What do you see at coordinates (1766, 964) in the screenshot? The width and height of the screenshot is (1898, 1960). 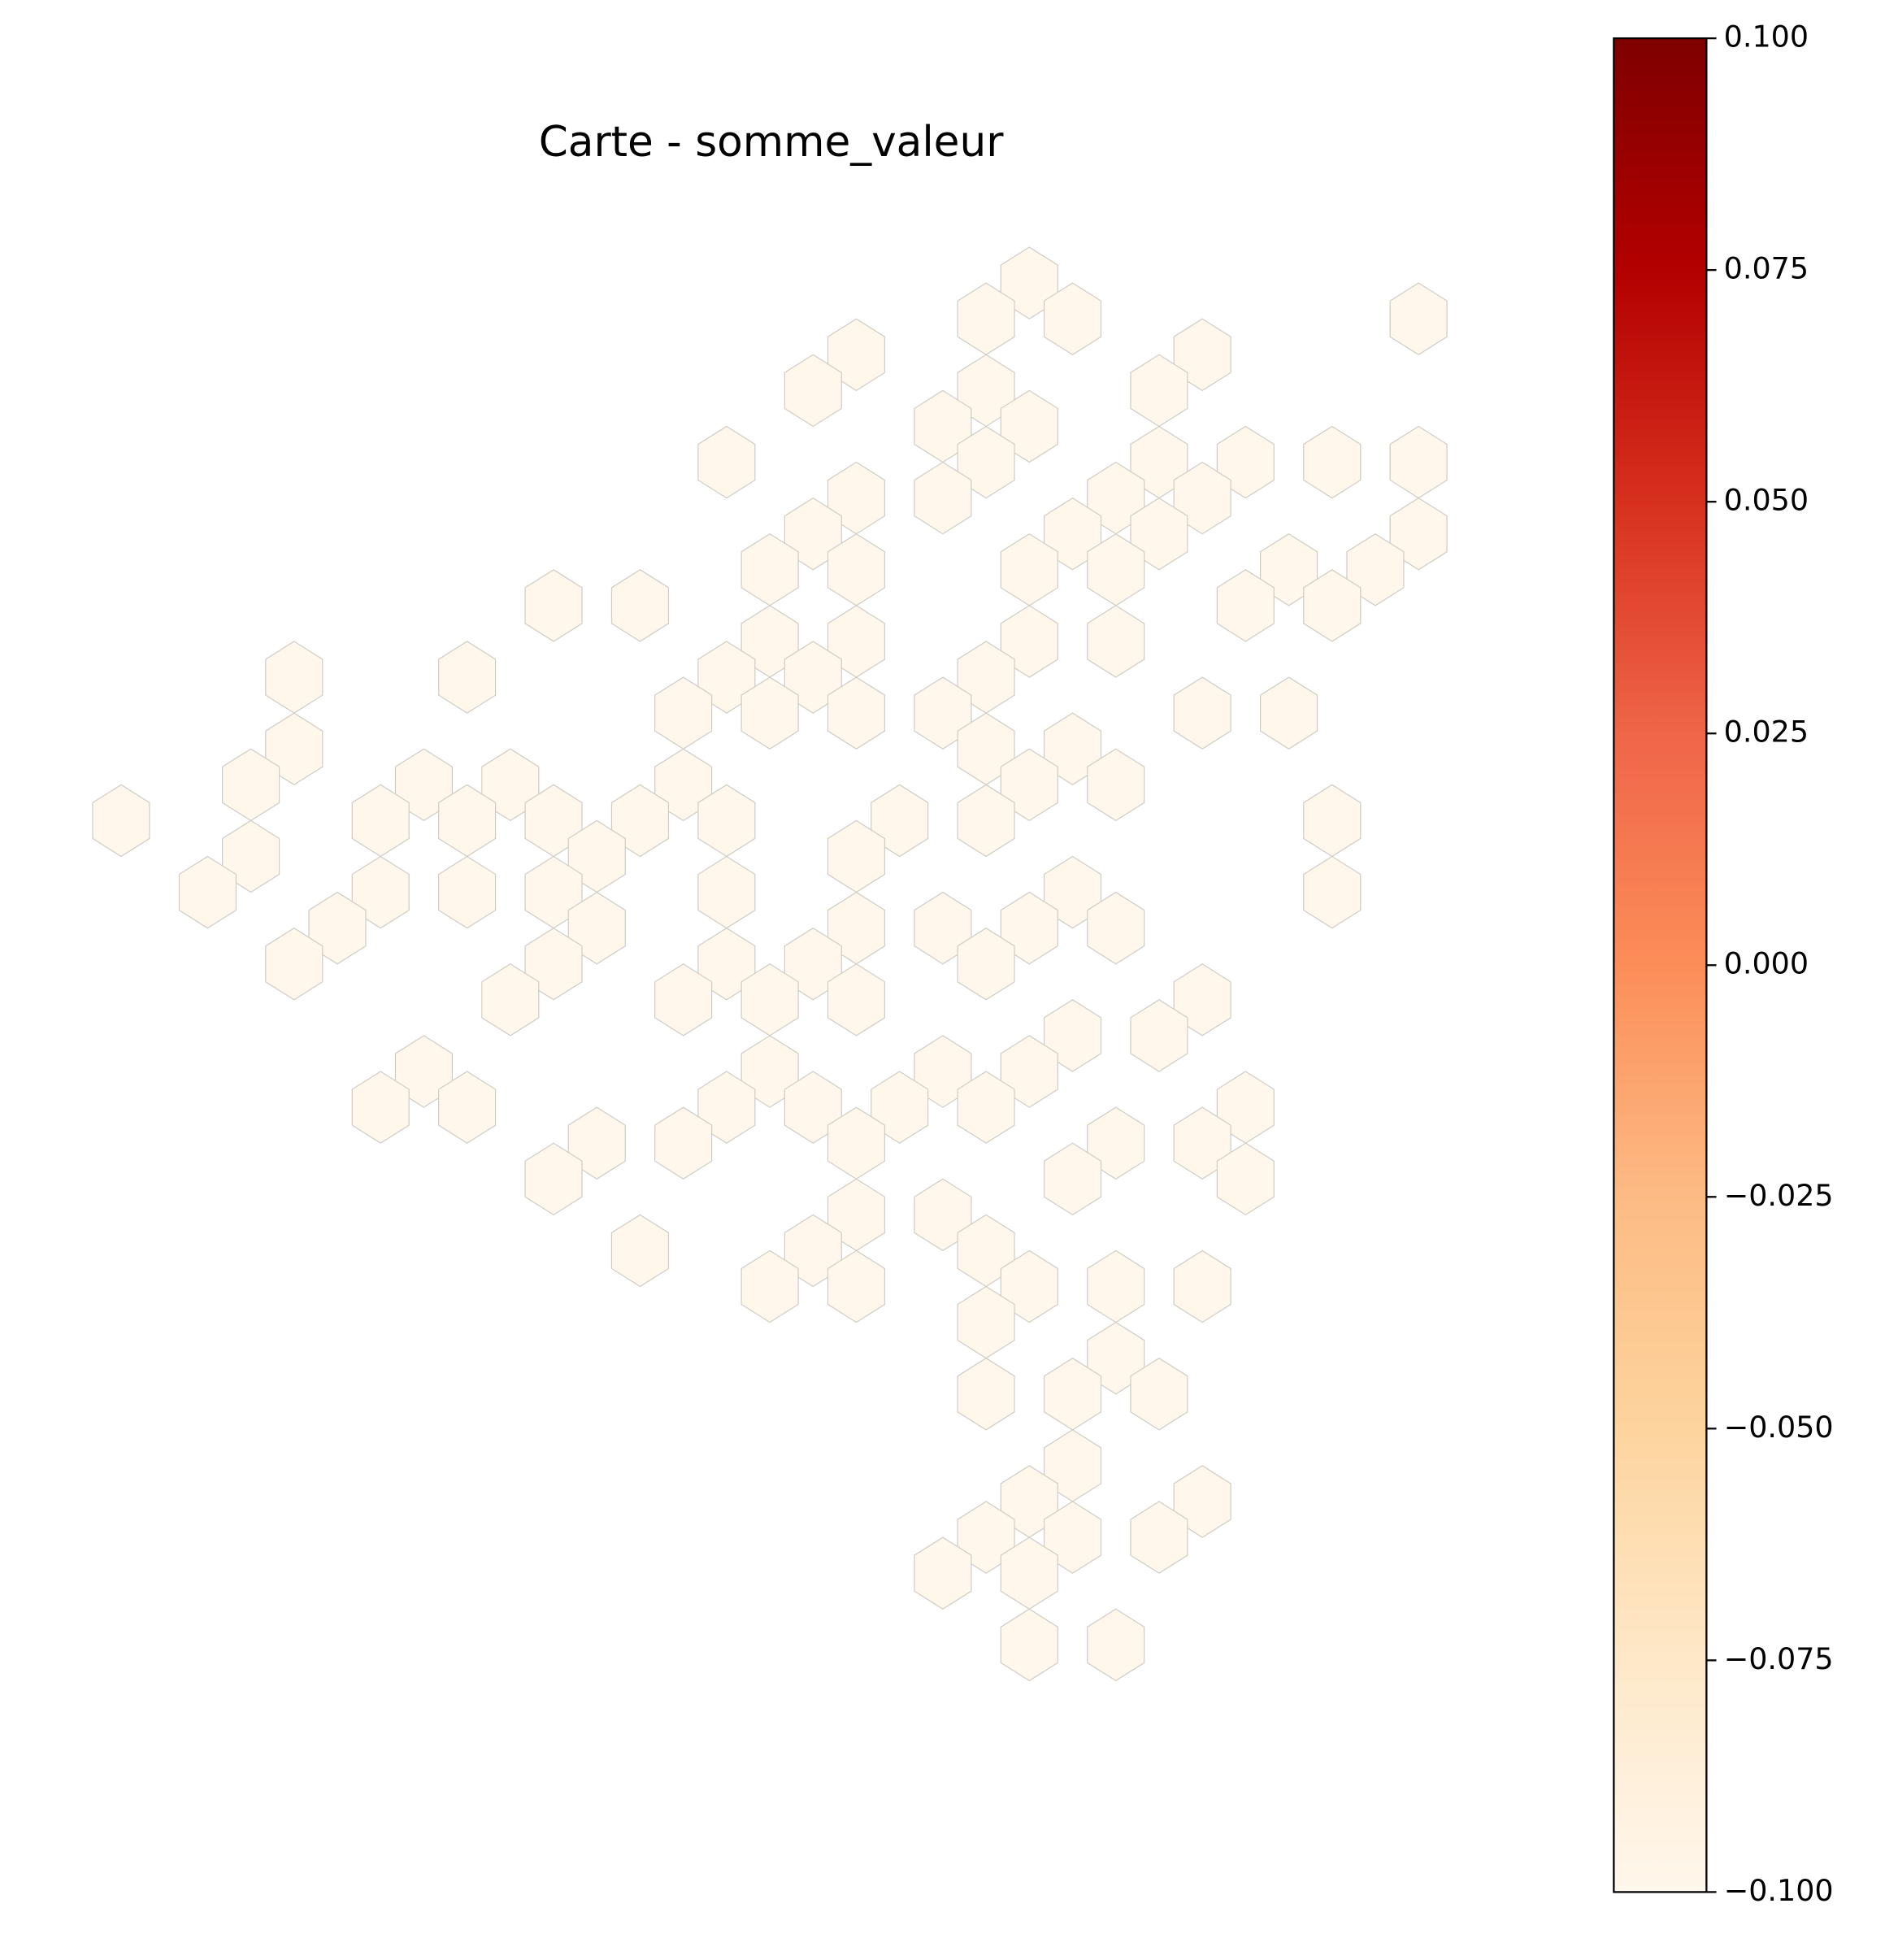 I see `colorbar-tick-label: 0.000` at bounding box center [1766, 964].